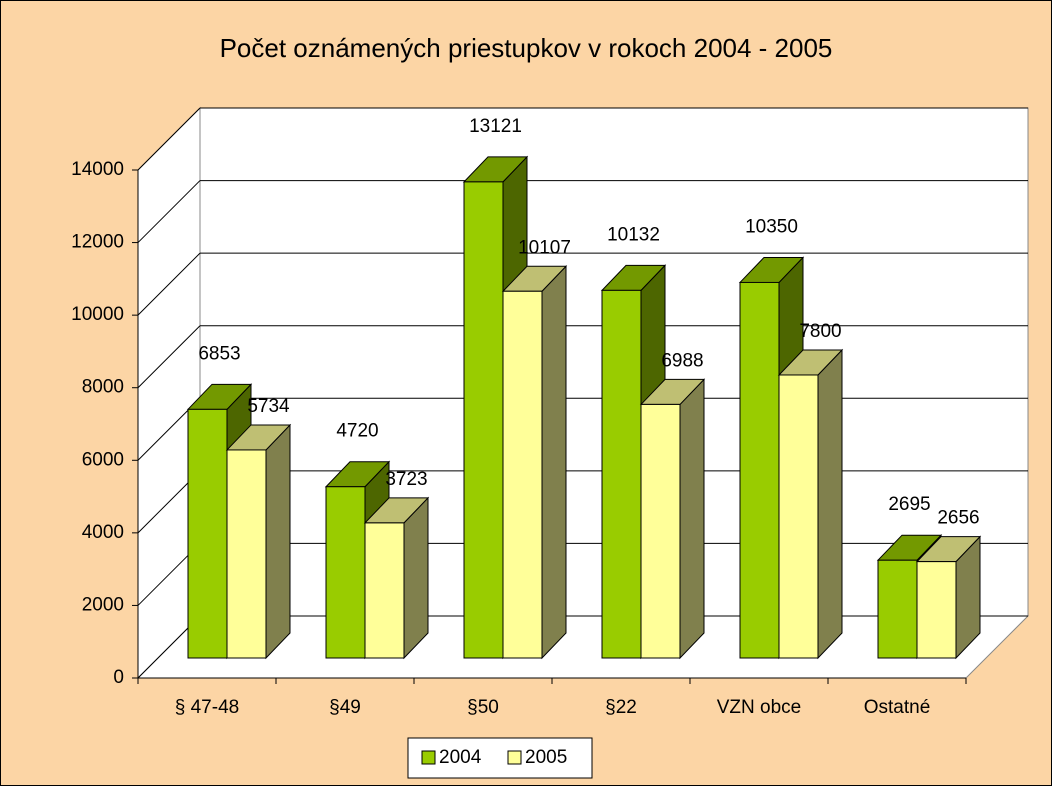  I want to click on data-label: 10350, so click(771, 226).